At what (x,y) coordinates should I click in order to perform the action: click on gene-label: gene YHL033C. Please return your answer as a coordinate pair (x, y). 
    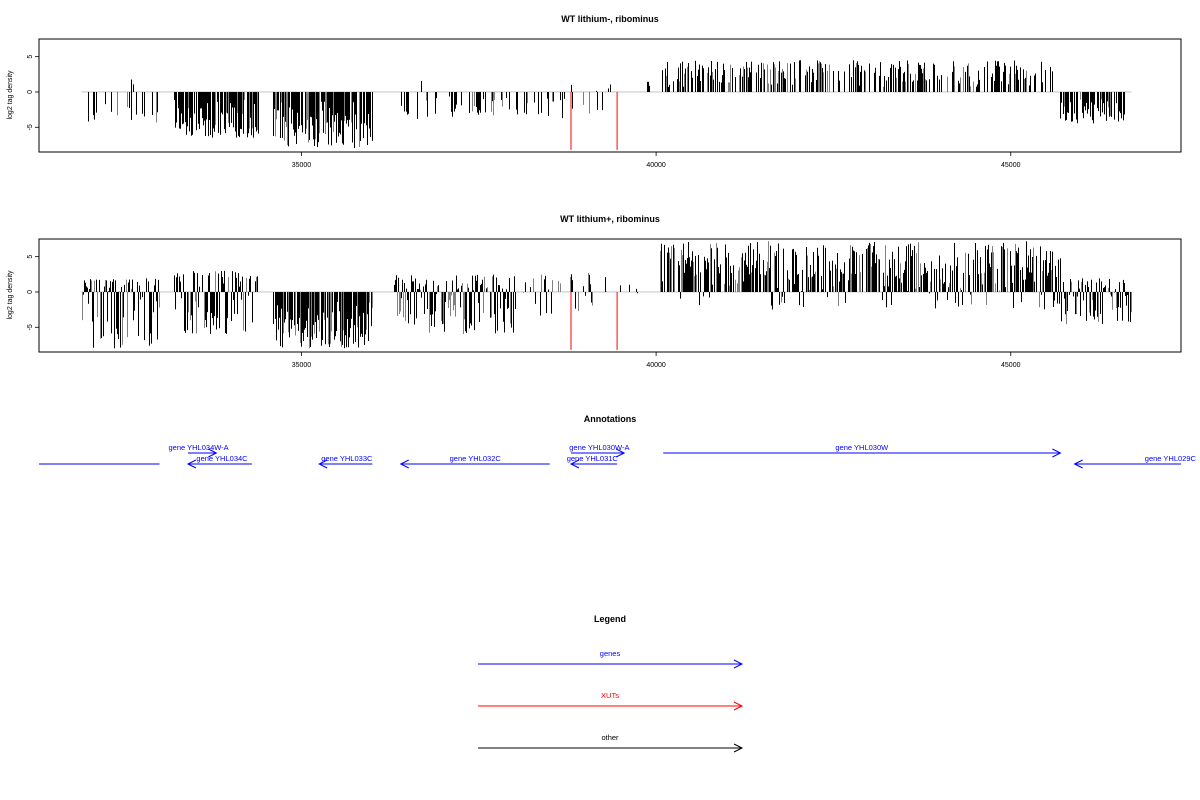
    Looking at the image, I should click on (347, 458).